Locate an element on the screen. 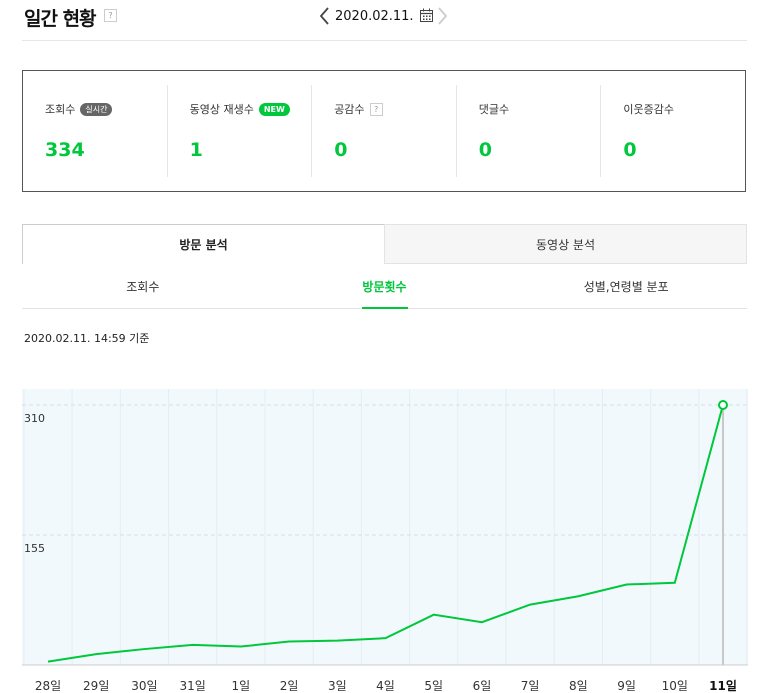  stat-video-plays: 동영상 재생수 NEW 1 is located at coordinates (239, 131).